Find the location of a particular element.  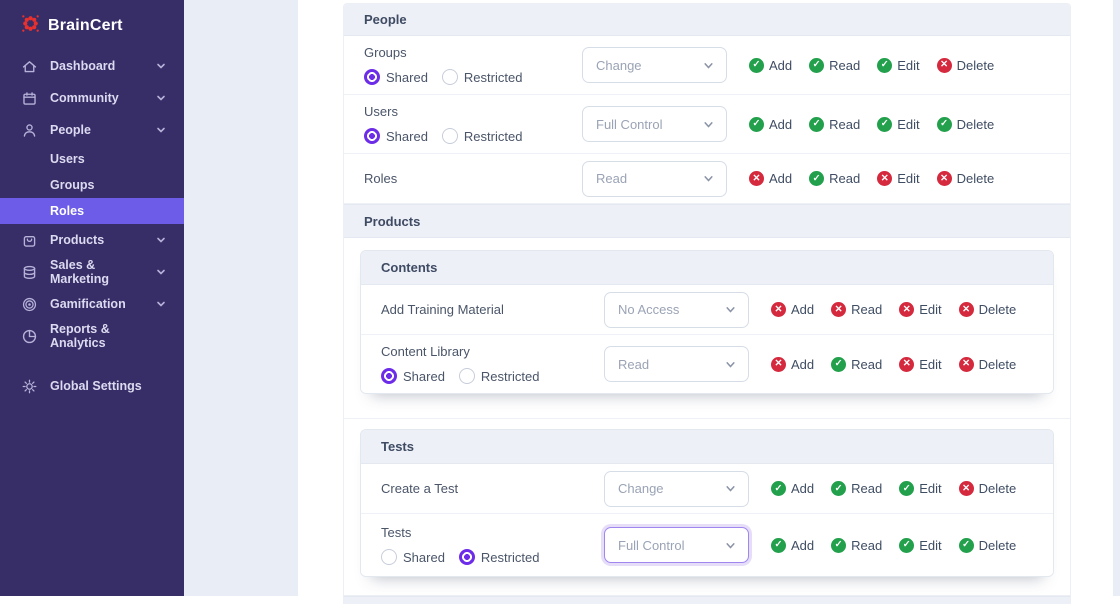

pie-chart-icon is located at coordinates (29, 336).